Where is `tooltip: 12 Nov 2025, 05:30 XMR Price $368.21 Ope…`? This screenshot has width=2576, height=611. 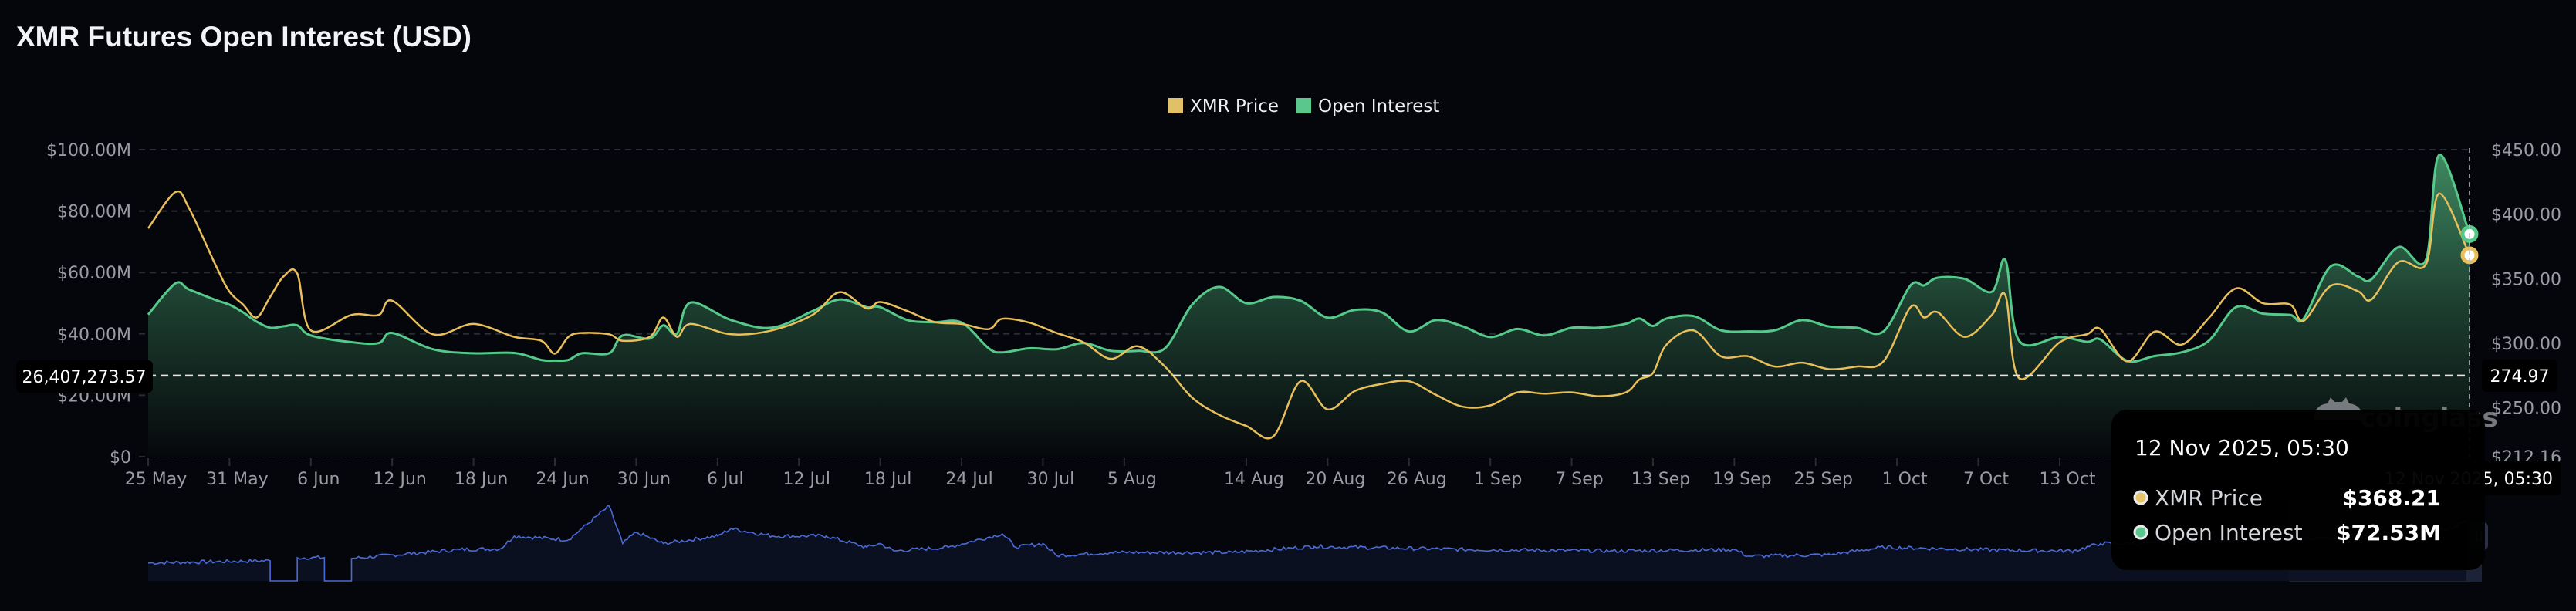
tooltip: 12 Nov 2025, 05:30 XMR Price $368.21 Ope… is located at coordinates (2298, 490).